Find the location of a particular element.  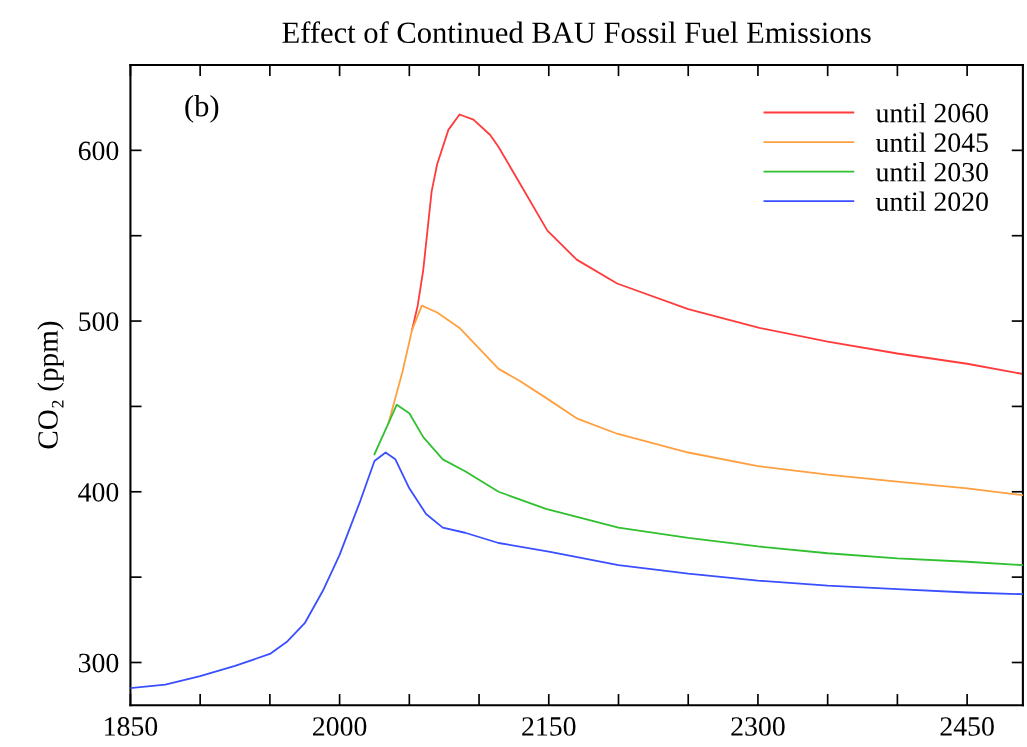

y-tick-label: 600 is located at coordinates (98, 151).